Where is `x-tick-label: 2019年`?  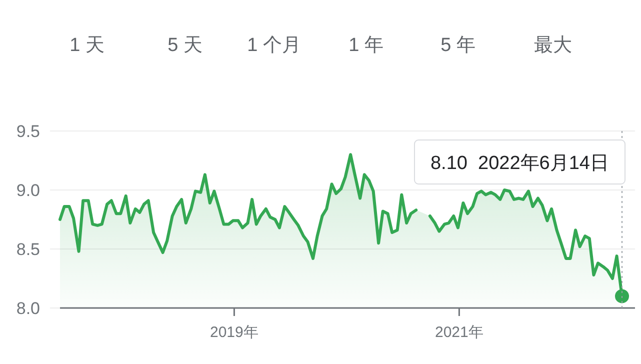
x-tick-label: 2019年 is located at coordinates (234, 332).